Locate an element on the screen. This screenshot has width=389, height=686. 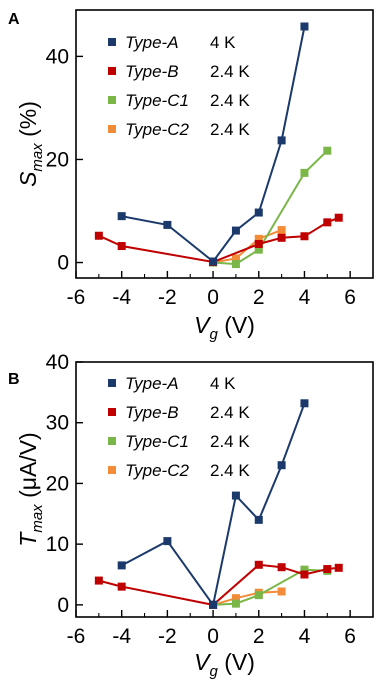
series-type-c1 is located at coordinates (270, 207).